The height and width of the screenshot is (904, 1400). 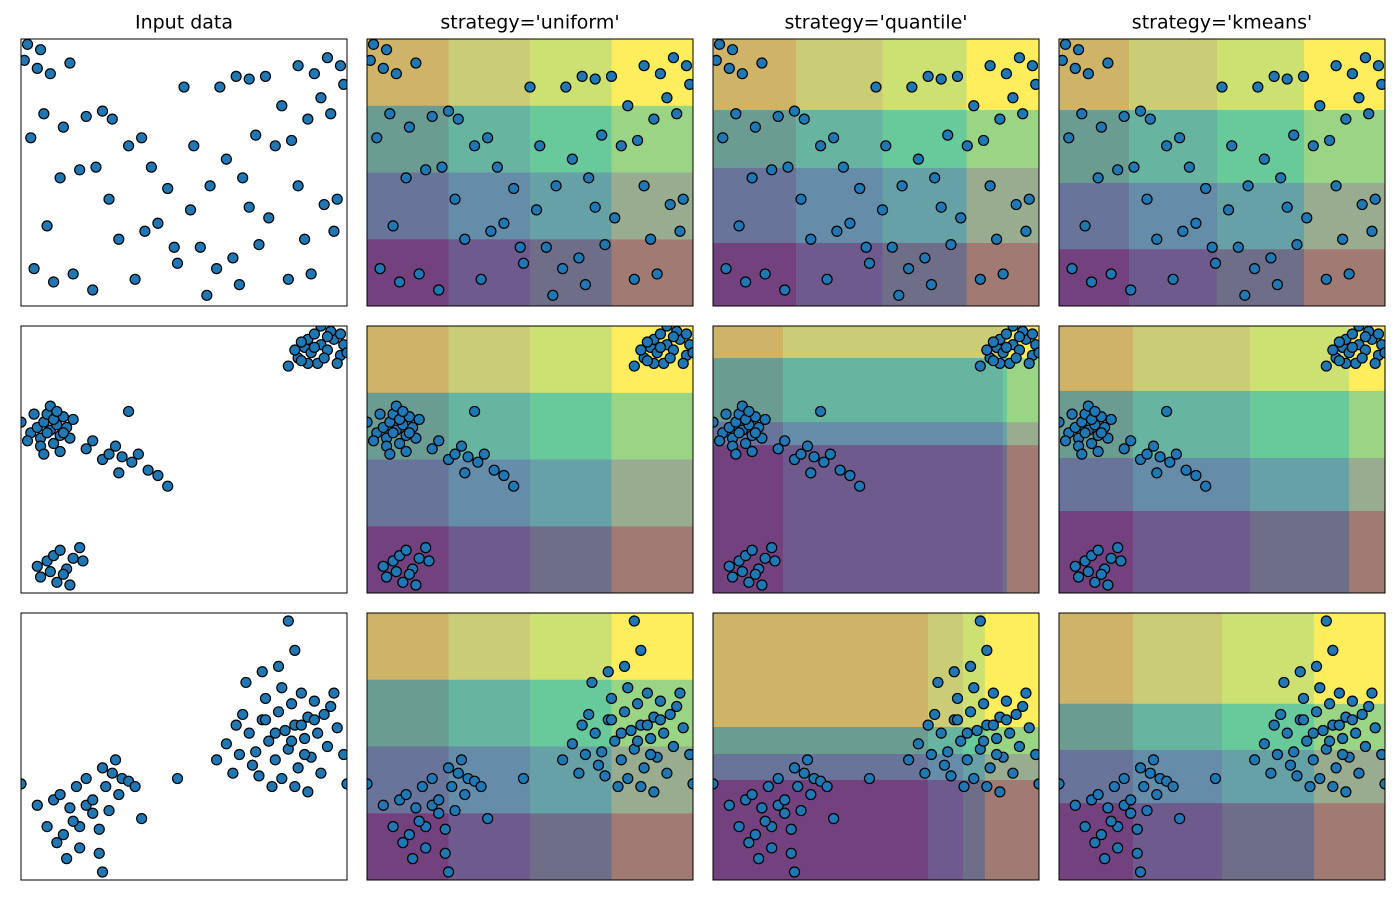 I want to click on points, so click(x=530, y=170).